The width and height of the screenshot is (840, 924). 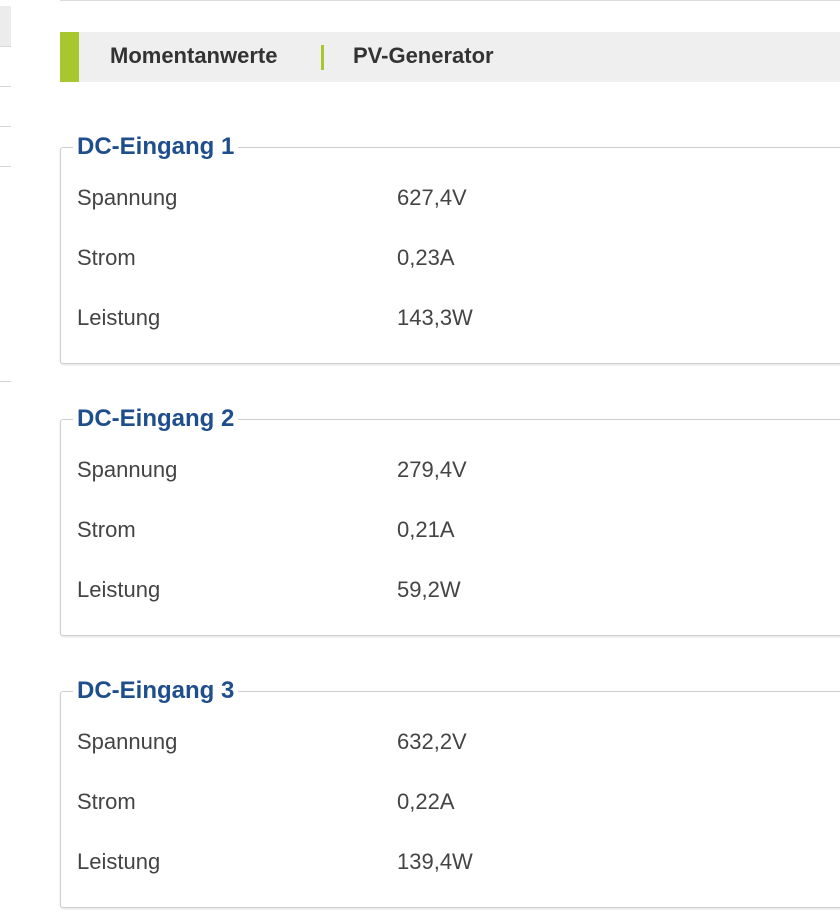 I want to click on measurement-value: 627,4V, so click(x=432, y=197).